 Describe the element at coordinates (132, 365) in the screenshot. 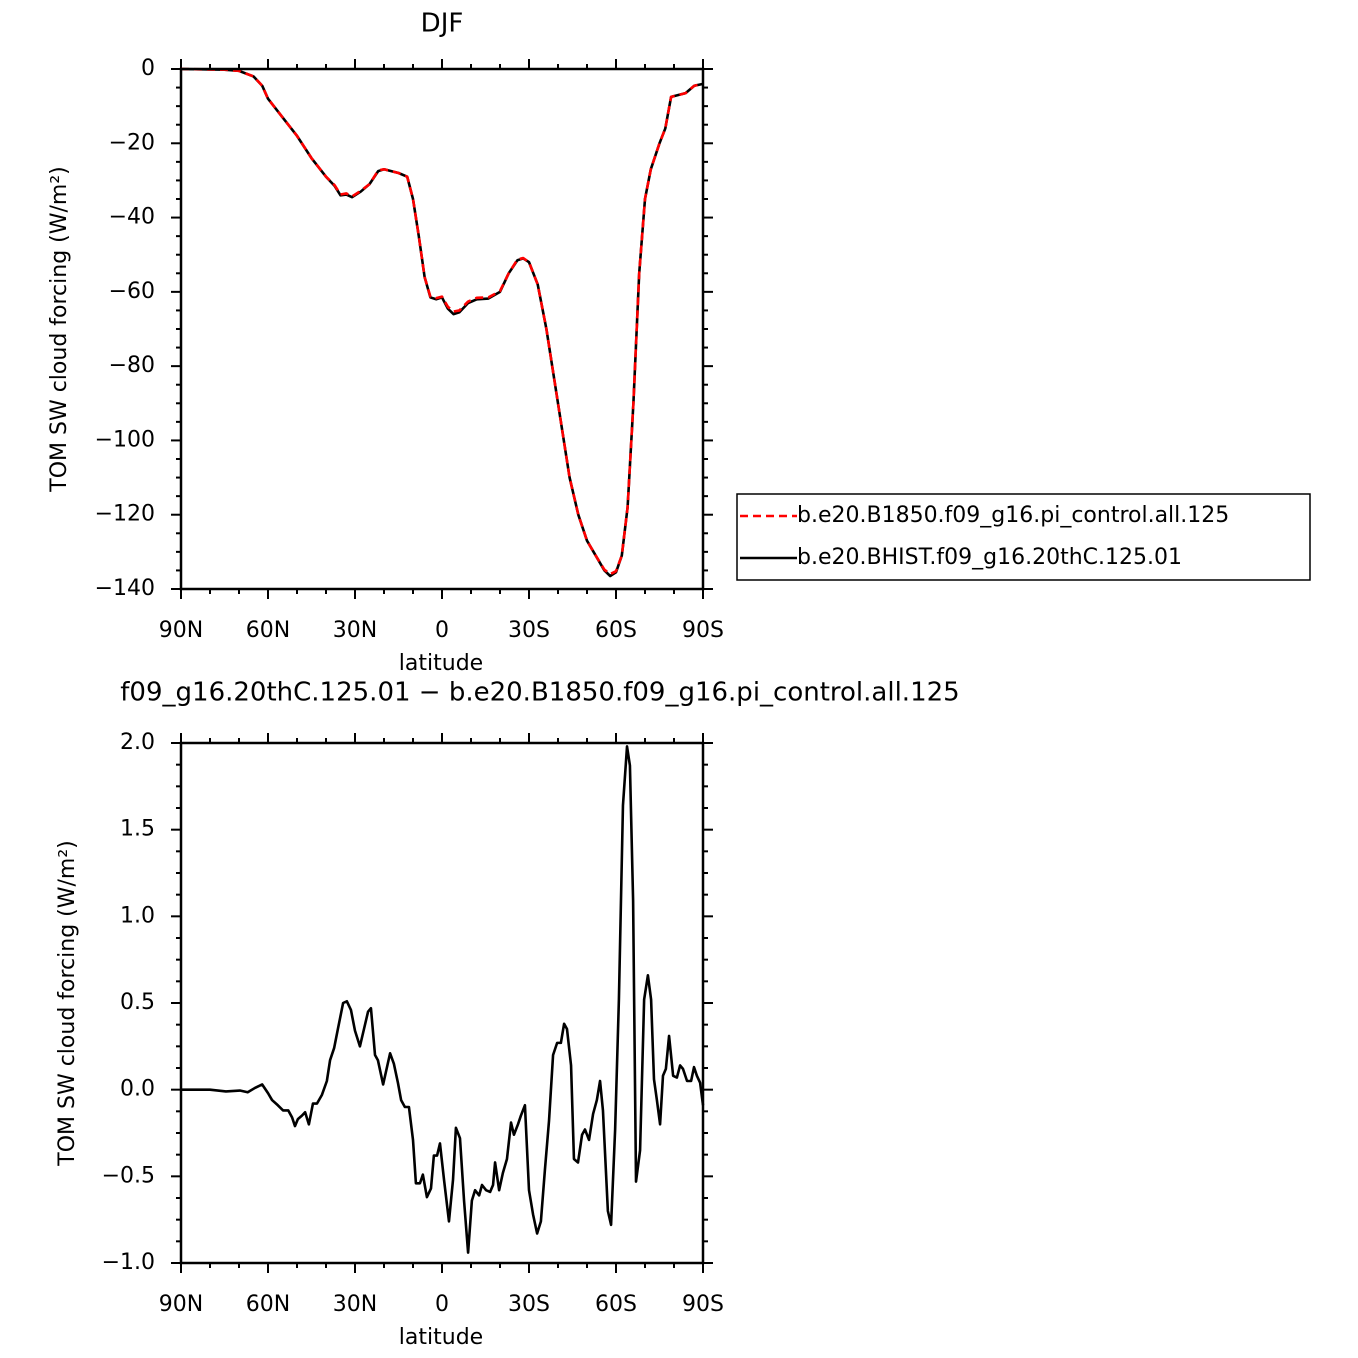

I see `y-tick-label: −80` at that location.